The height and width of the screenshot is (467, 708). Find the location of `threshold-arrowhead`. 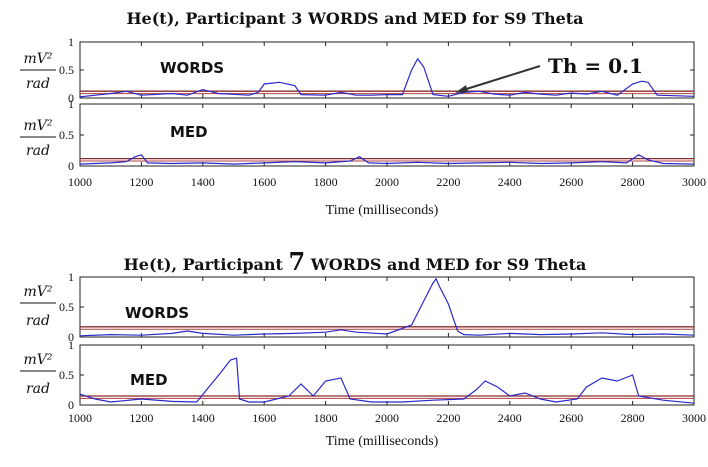

threshold-arrowhead is located at coordinates (461, 89).